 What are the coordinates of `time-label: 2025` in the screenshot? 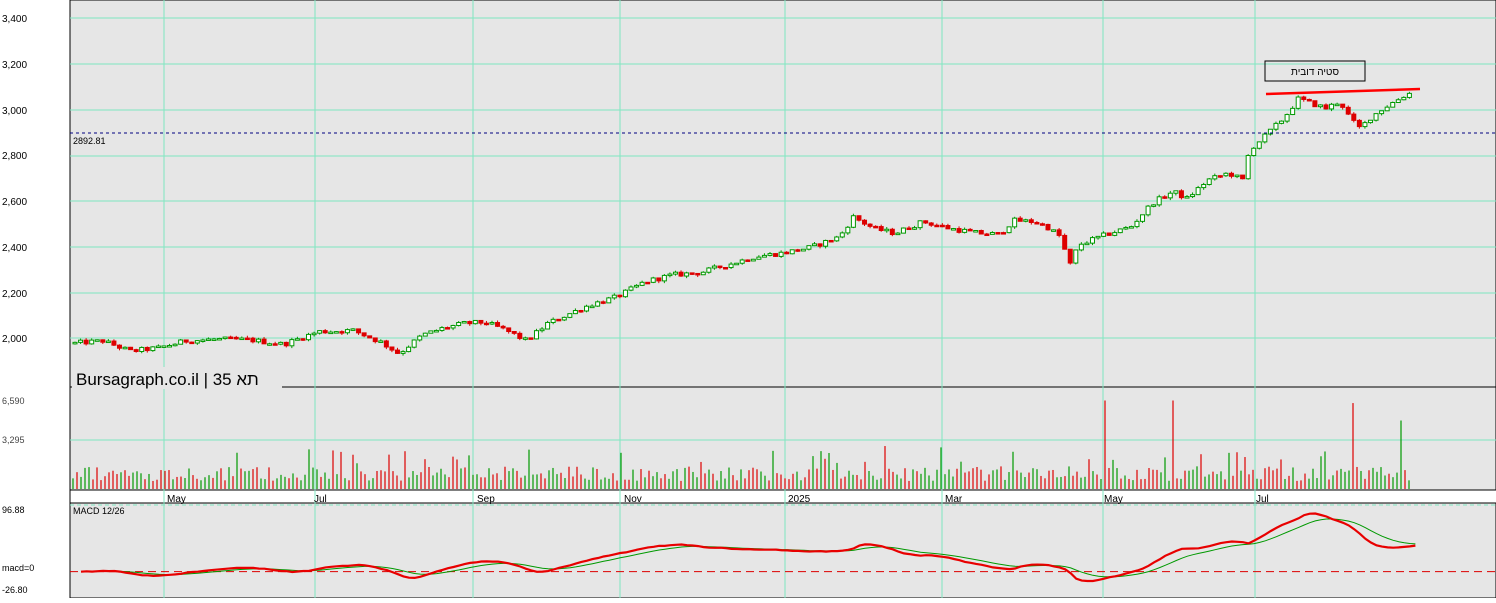 It's located at (799, 499).